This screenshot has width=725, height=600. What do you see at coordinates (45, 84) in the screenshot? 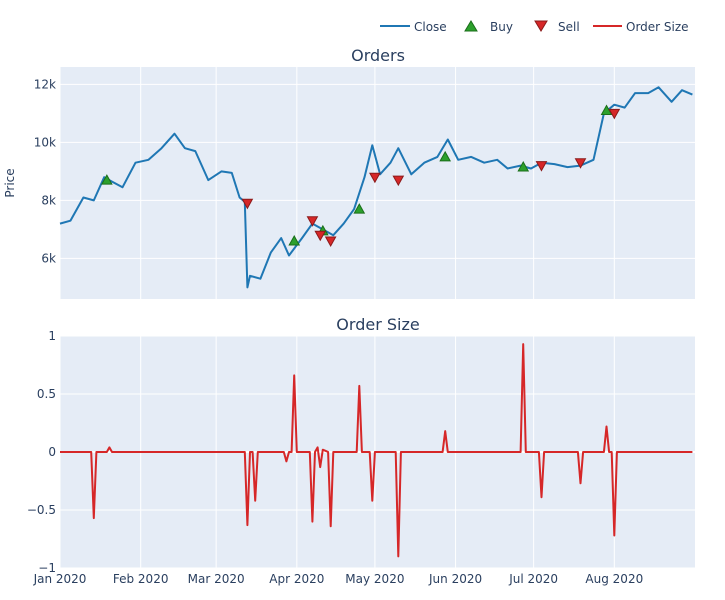
I see `orders-y-tick-label: 12k` at bounding box center [45, 84].